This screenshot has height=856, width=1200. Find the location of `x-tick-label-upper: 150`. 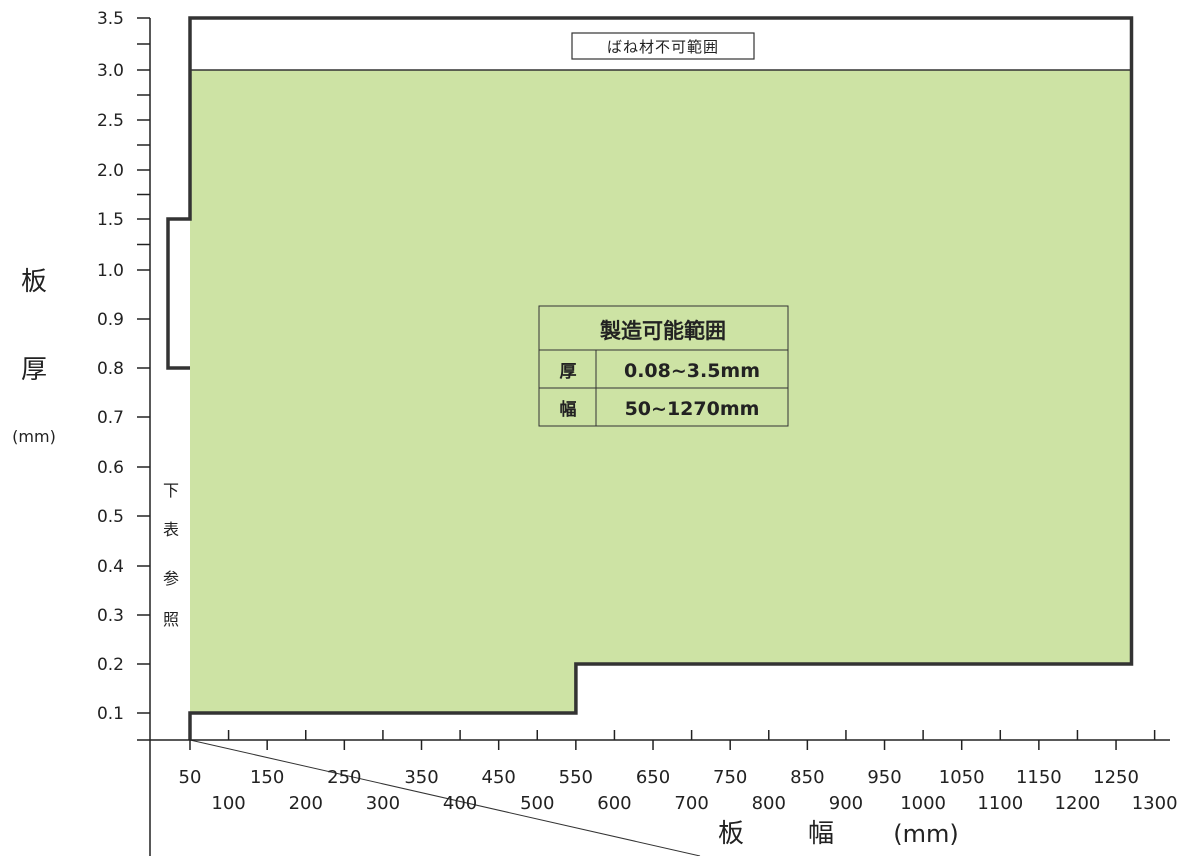

x-tick-label-upper: 150 is located at coordinates (267, 777).